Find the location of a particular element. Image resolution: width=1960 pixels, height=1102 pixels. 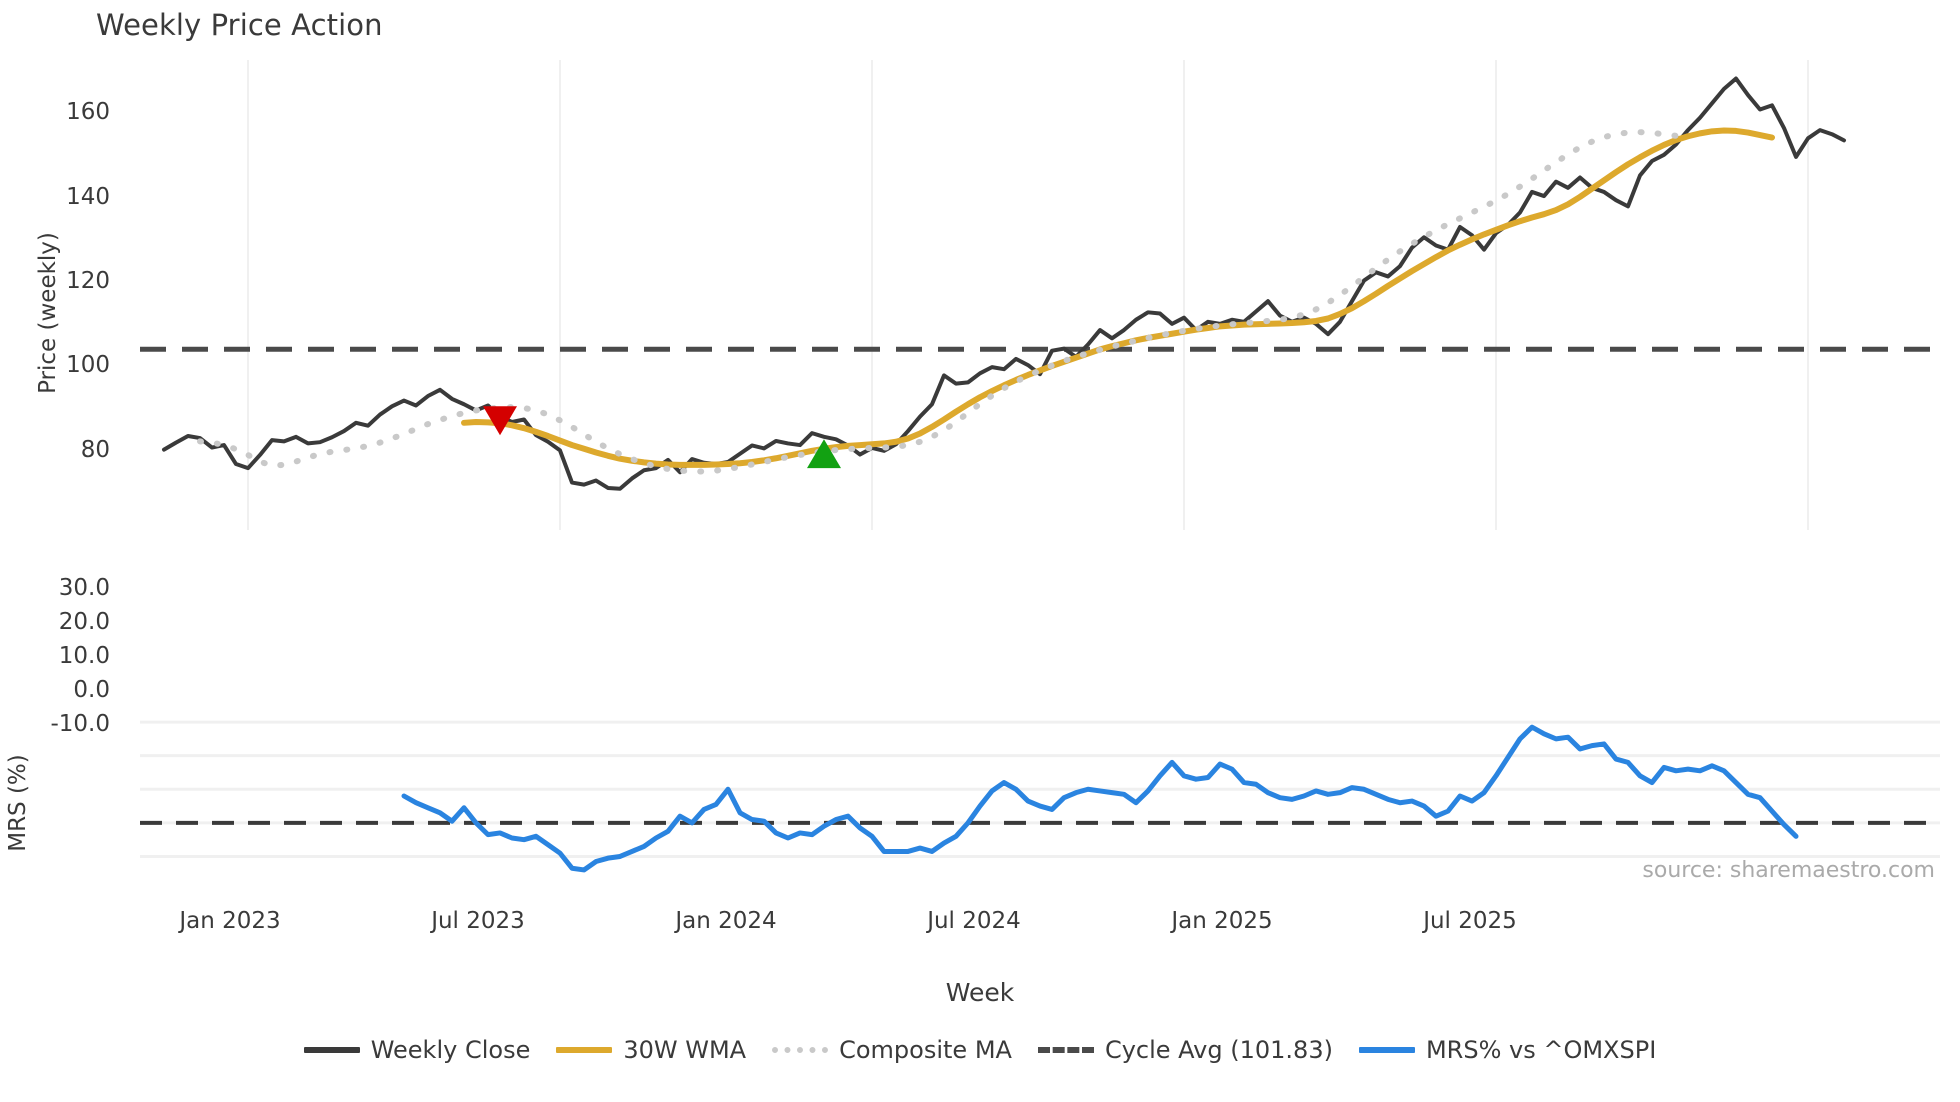

y-tick-price-80: 80 is located at coordinates (95, 450).